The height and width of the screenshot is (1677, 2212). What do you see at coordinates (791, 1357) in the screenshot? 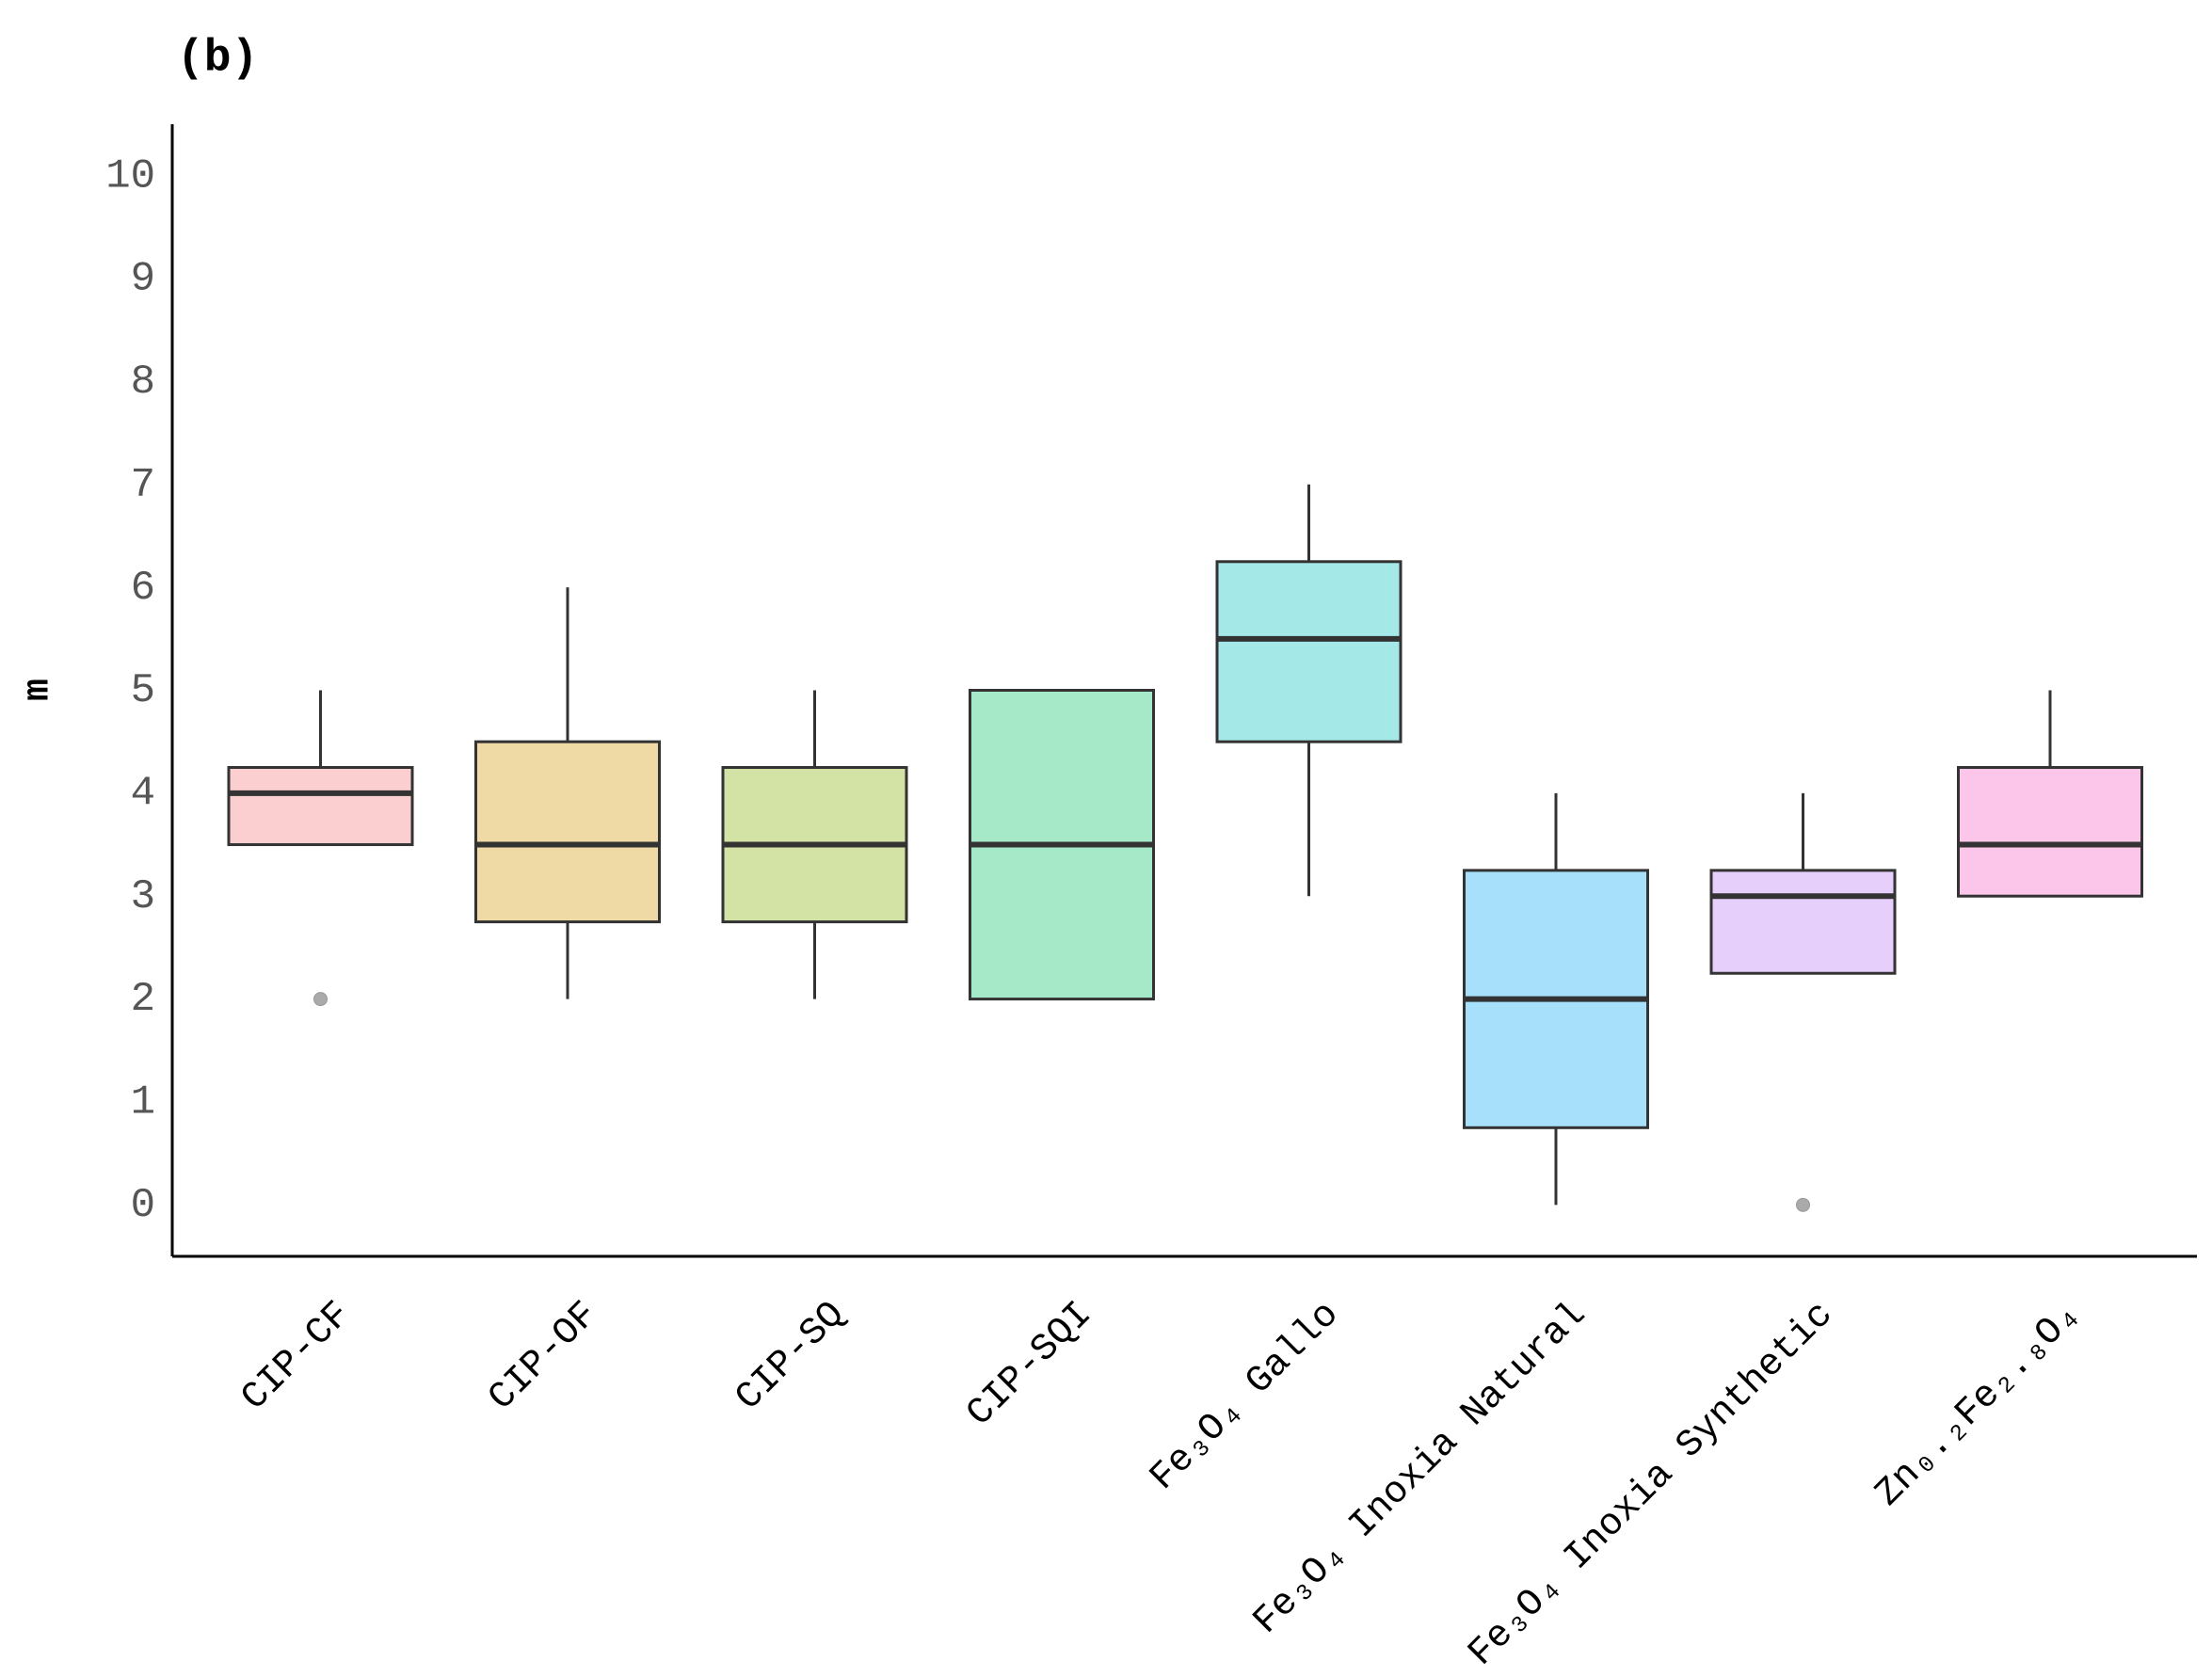
I see `x-tick-label: CIP-SQ` at bounding box center [791, 1357].